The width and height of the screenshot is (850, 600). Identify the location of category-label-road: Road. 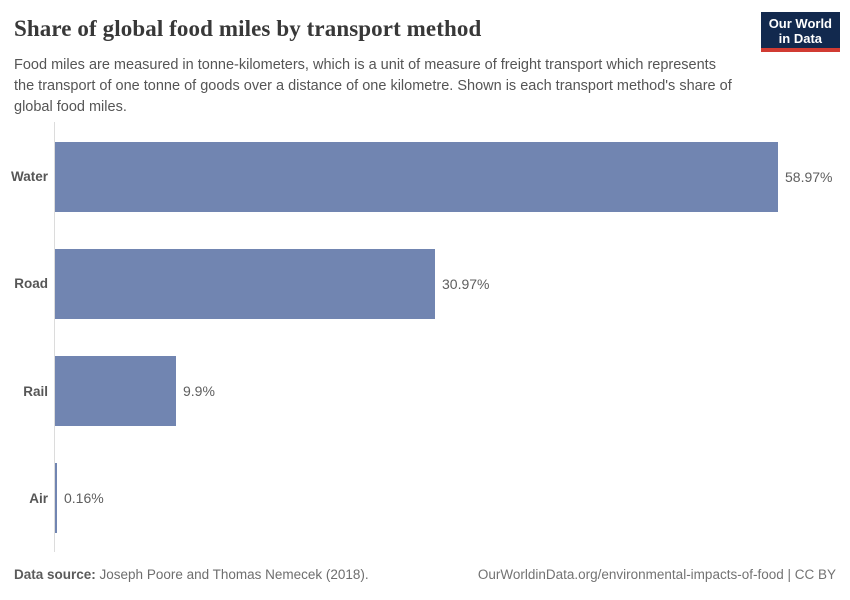
(31, 284).